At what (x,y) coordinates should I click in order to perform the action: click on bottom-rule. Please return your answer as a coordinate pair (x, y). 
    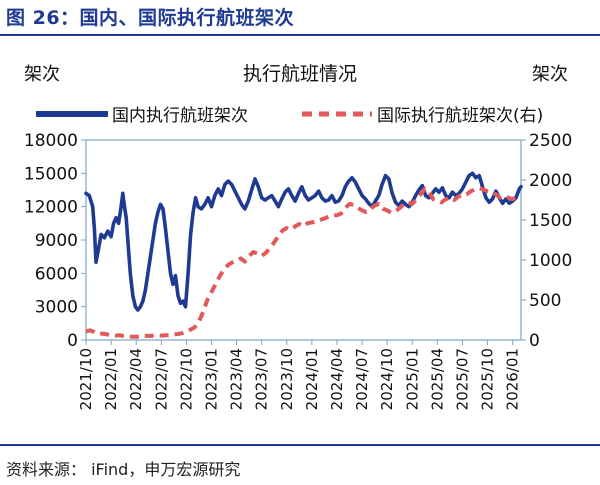
    Looking at the image, I should click on (300, 445).